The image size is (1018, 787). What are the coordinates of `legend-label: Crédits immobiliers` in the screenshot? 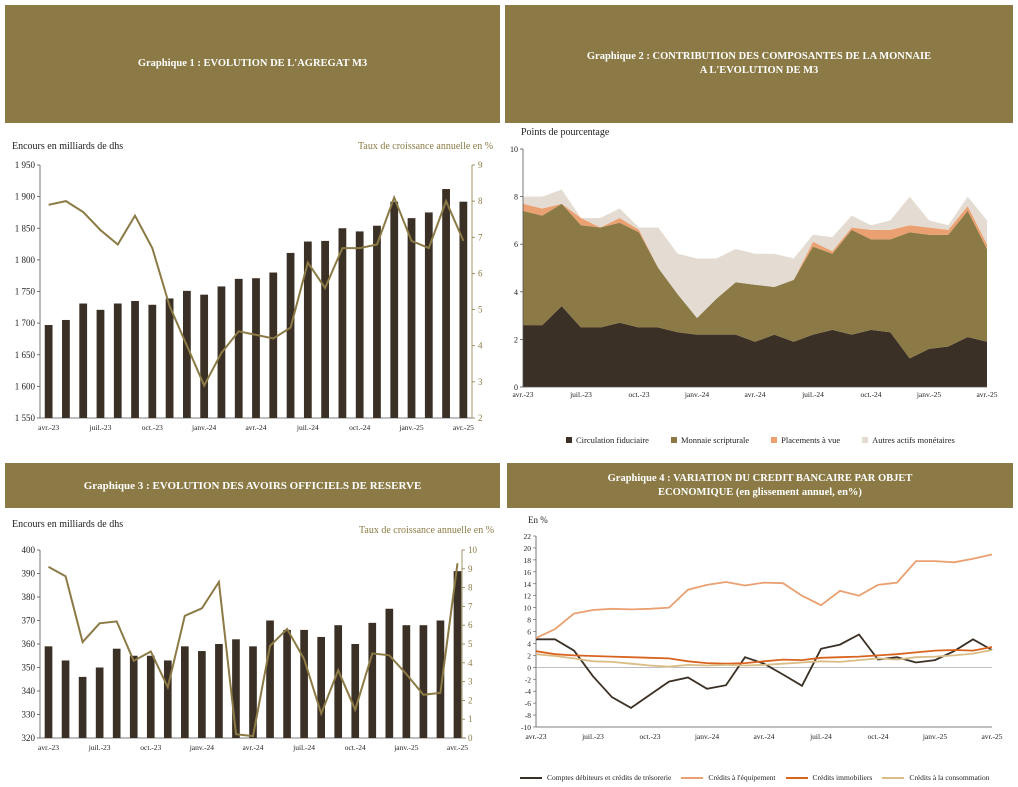 It's located at (842, 777).